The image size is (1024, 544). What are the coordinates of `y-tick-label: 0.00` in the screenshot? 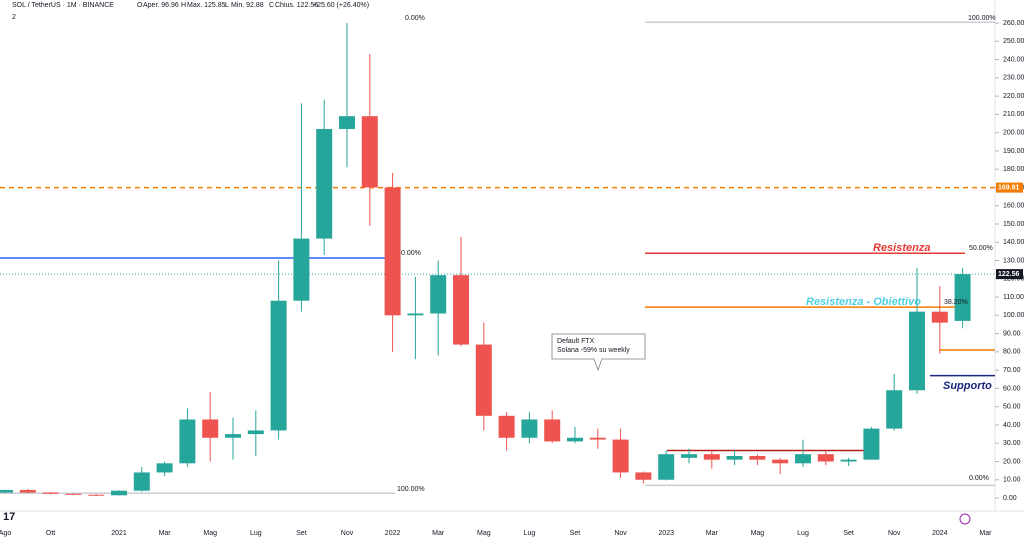 It's located at (1010, 498).